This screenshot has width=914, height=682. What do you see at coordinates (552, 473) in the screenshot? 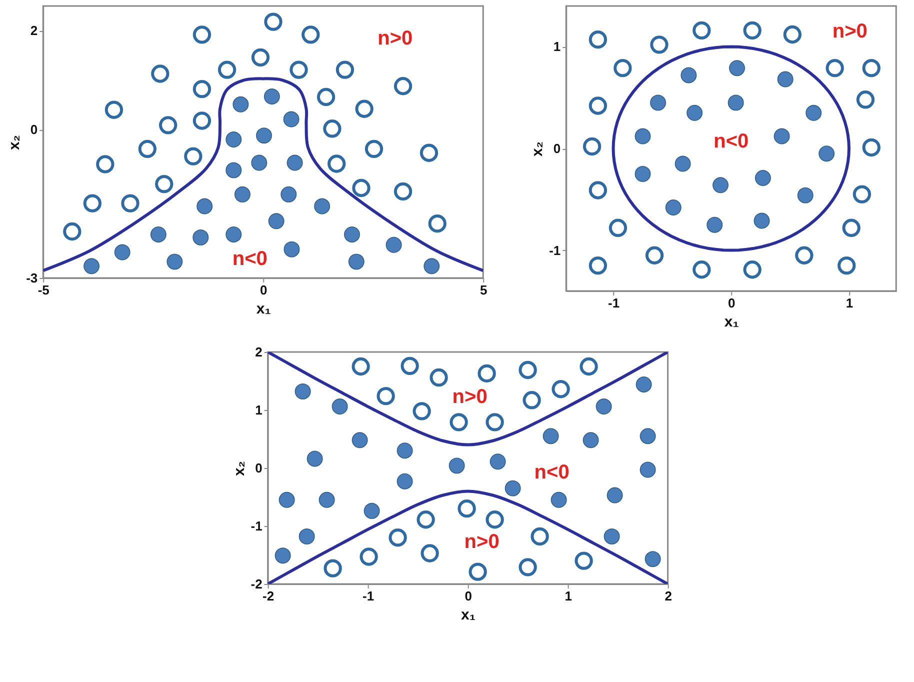
I see `annotation: n<0` at bounding box center [552, 473].